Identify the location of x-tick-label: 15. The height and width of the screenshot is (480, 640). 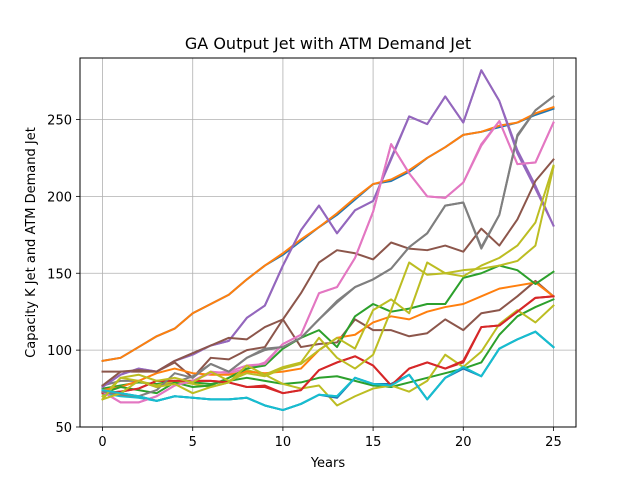
(373, 442).